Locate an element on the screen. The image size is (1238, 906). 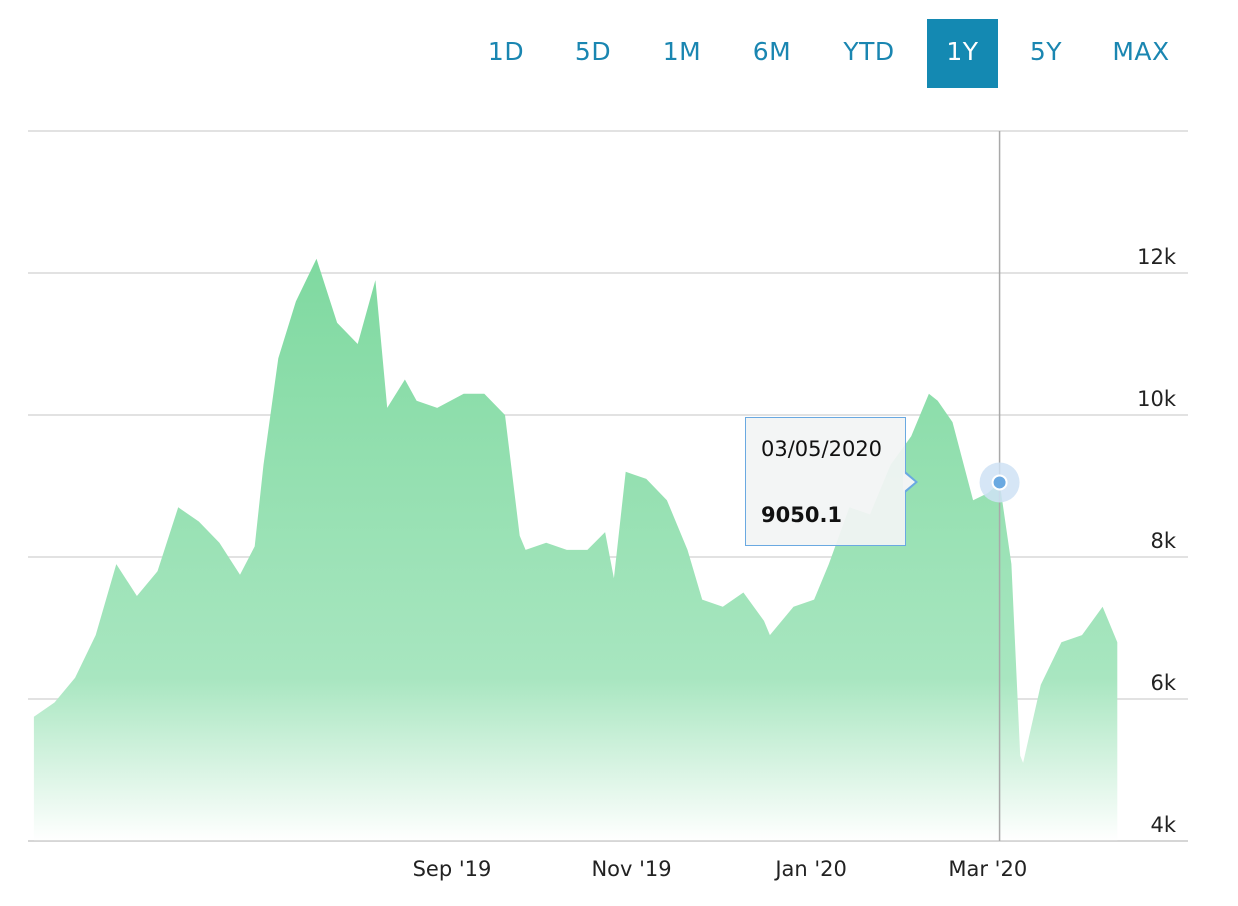
range-selector: 1D 5D 1M 6M YTD 1Y 5Y MAX is located at coordinates (619, 53).